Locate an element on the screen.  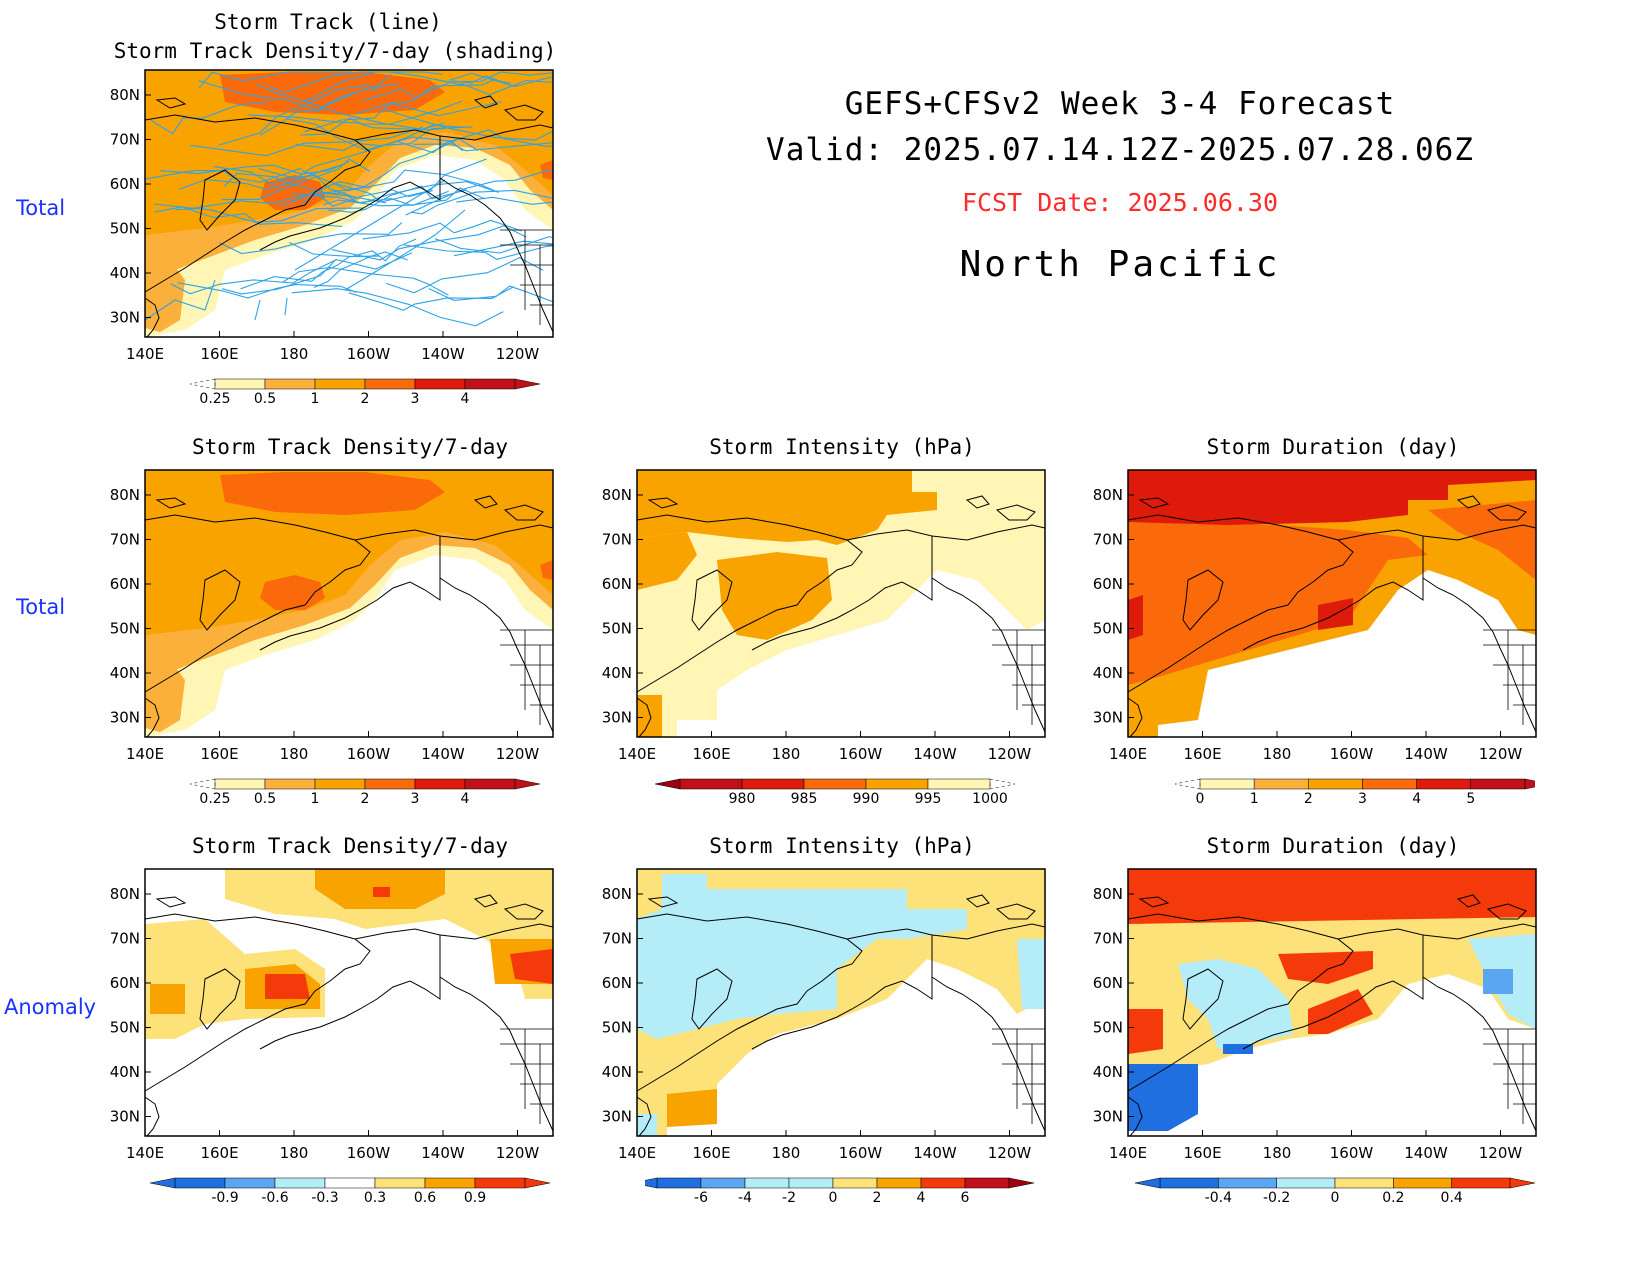
colorbar-label: 3 is located at coordinates (415, 798).